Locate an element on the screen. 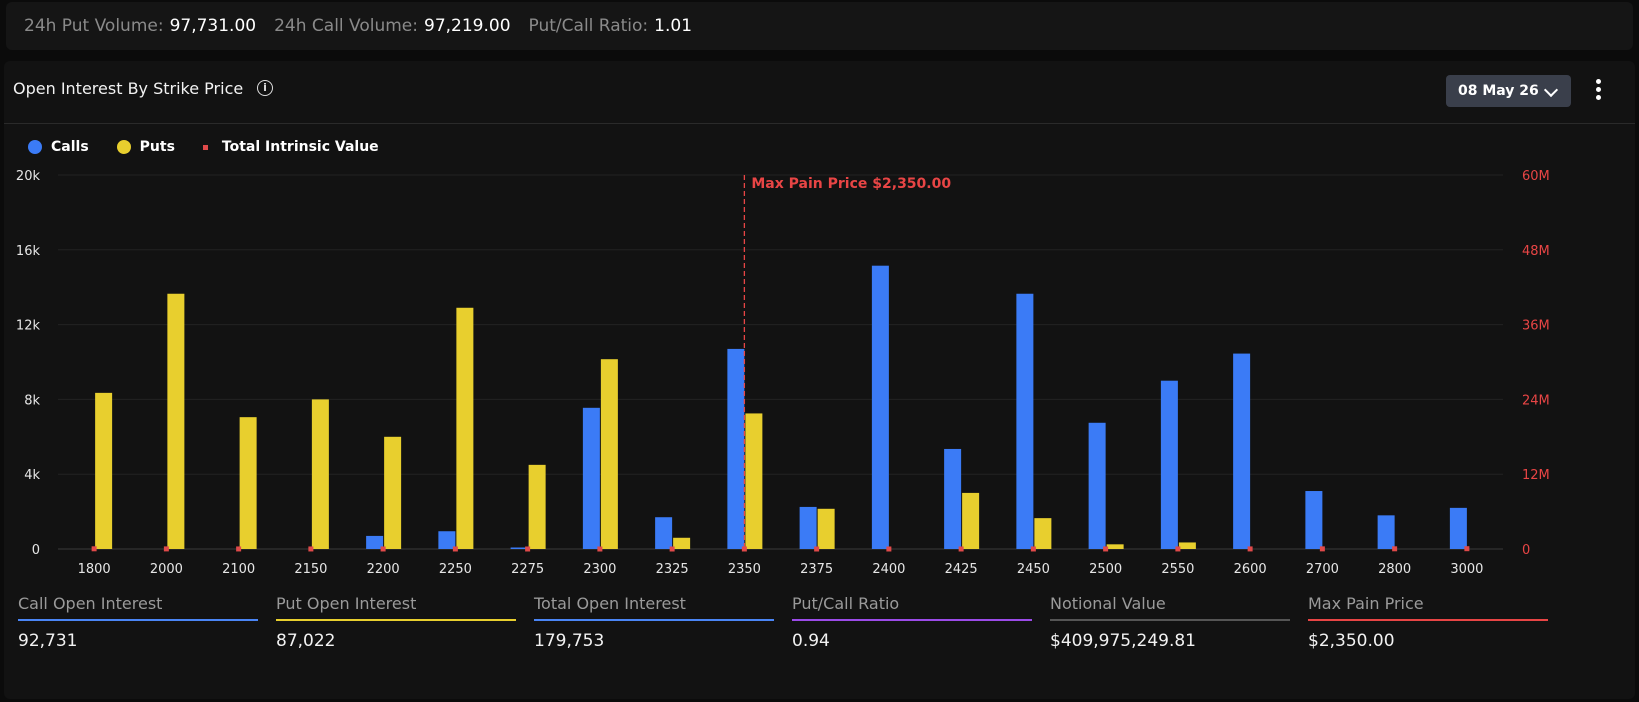  x-tick-label: 2200 is located at coordinates (383, 569).